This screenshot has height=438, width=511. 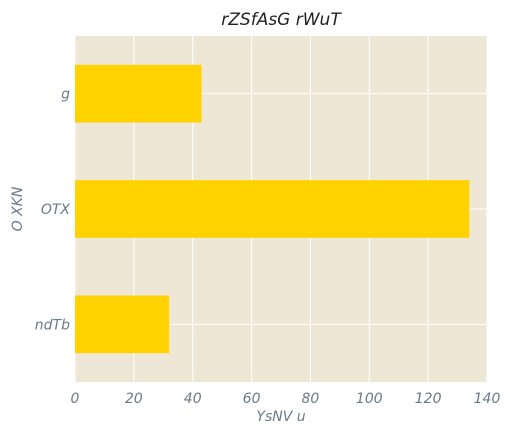 I want to click on x-tick-label: 60, so click(x=252, y=399).